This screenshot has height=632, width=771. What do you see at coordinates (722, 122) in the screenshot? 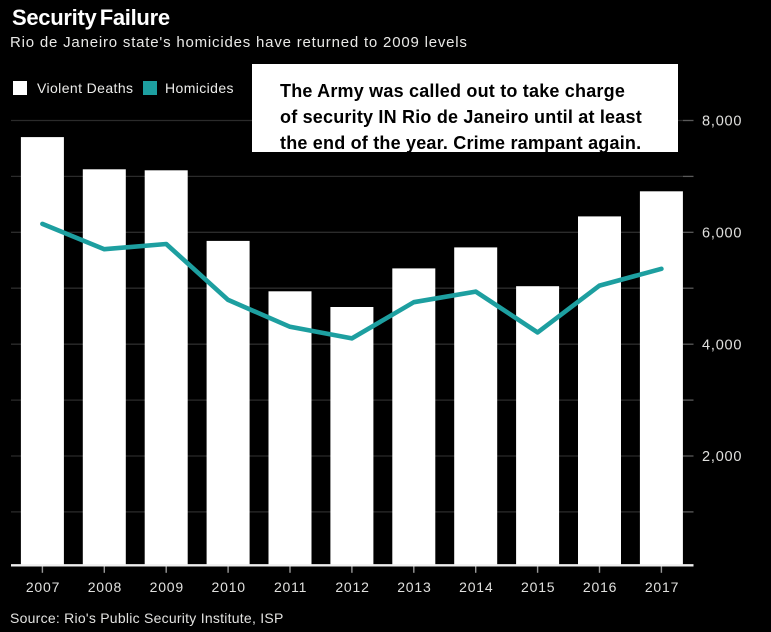
I see `svg-text: 8,000` at bounding box center [722, 122].